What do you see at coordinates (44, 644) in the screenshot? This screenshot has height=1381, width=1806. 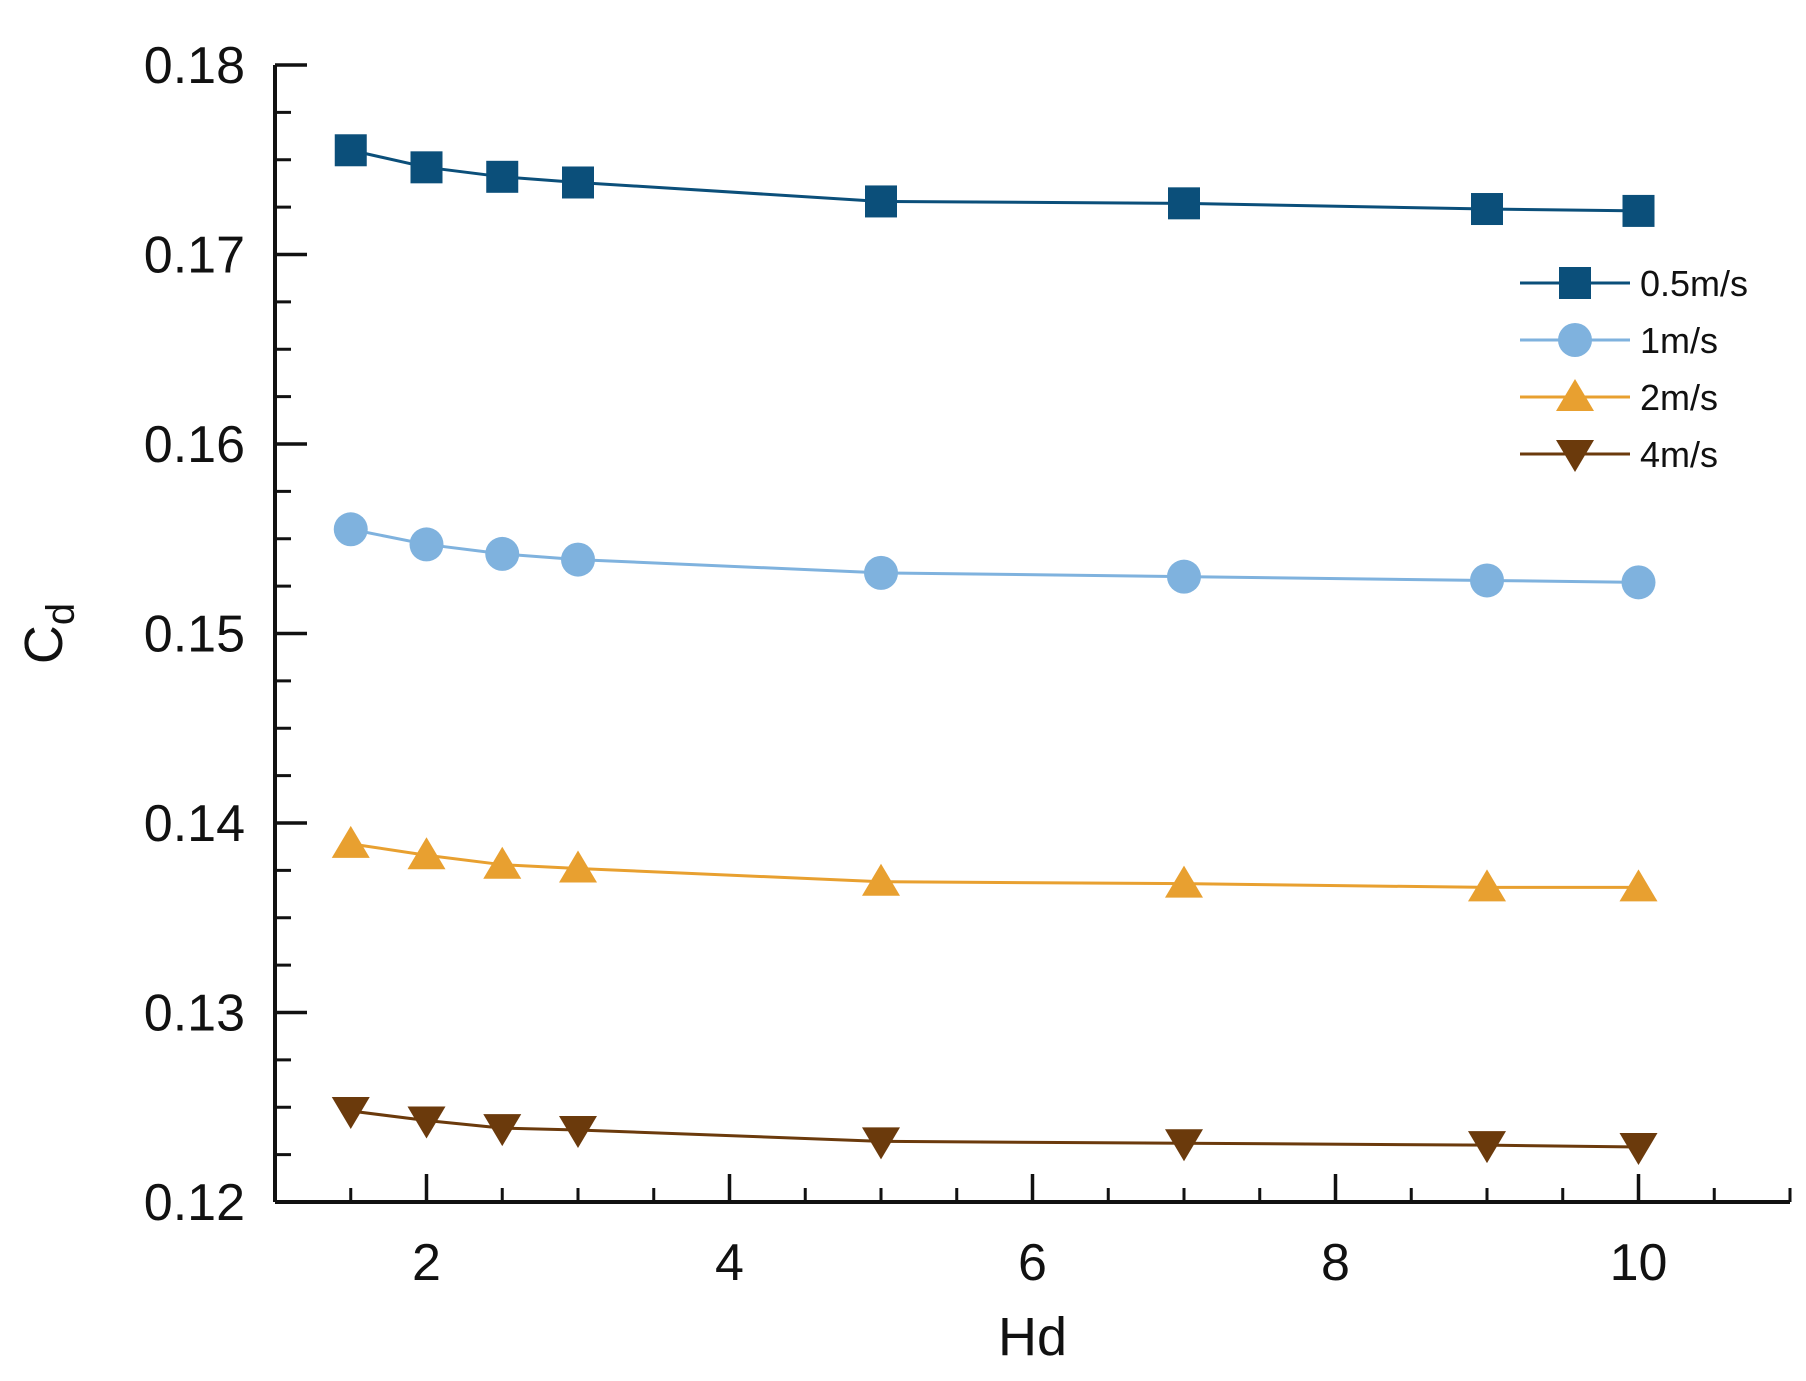 I see `y-axis-title-main: C` at bounding box center [44, 644].